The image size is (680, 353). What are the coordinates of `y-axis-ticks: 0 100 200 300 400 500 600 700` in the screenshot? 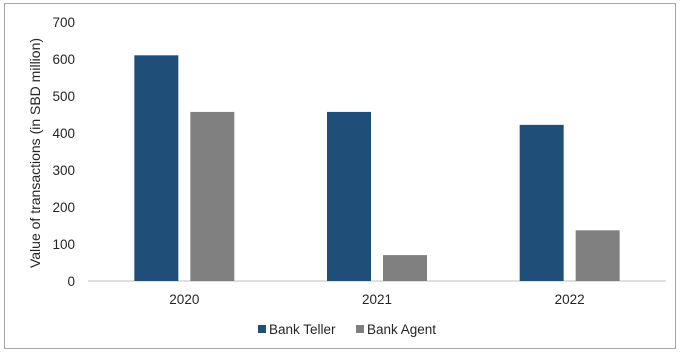 It's located at (63, 152).